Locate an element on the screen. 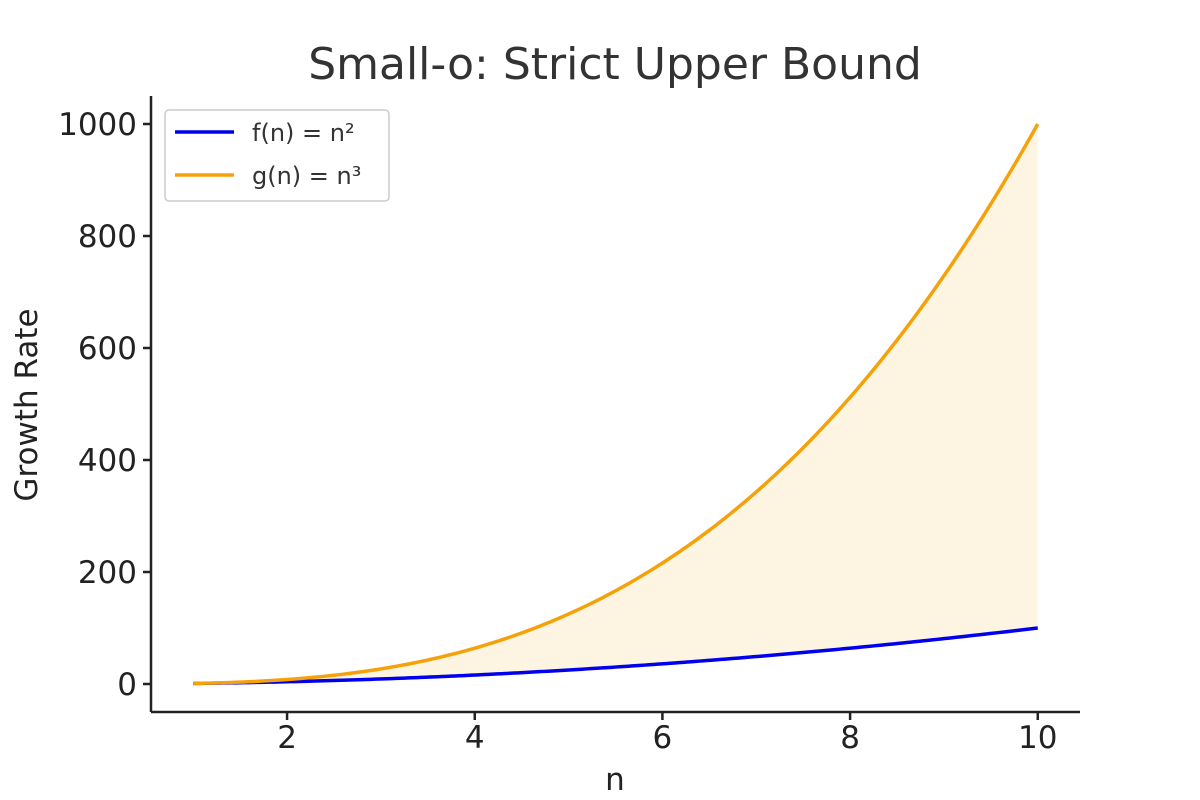  x-axis-label: n is located at coordinates (615, 780).